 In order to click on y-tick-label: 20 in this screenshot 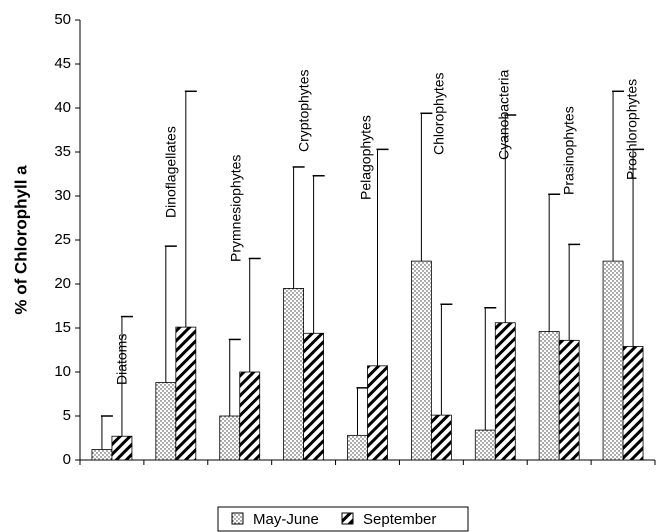, I will do `click(62, 283)`.